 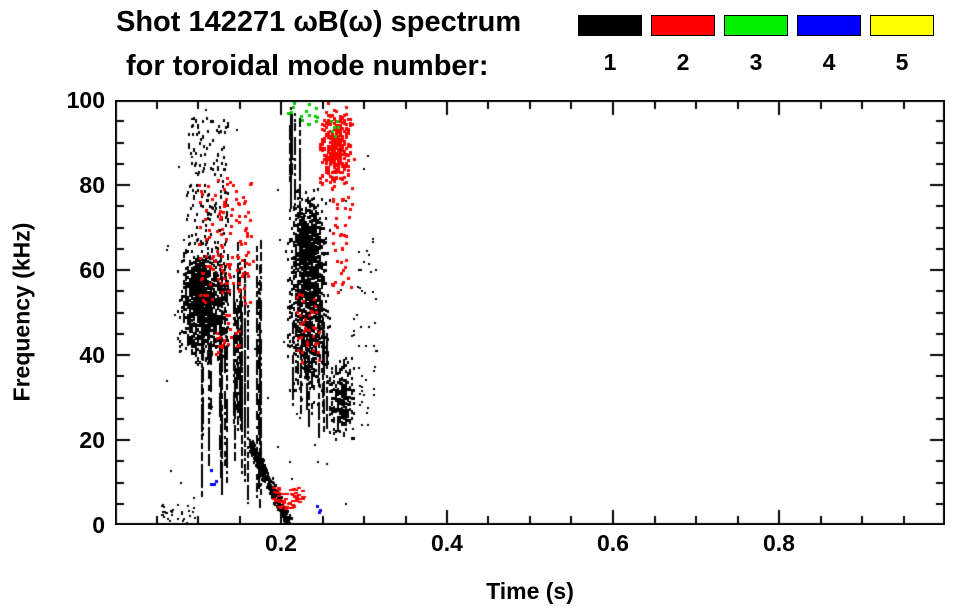 What do you see at coordinates (756, 62) in the screenshot?
I see `legend-label: 3` at bounding box center [756, 62].